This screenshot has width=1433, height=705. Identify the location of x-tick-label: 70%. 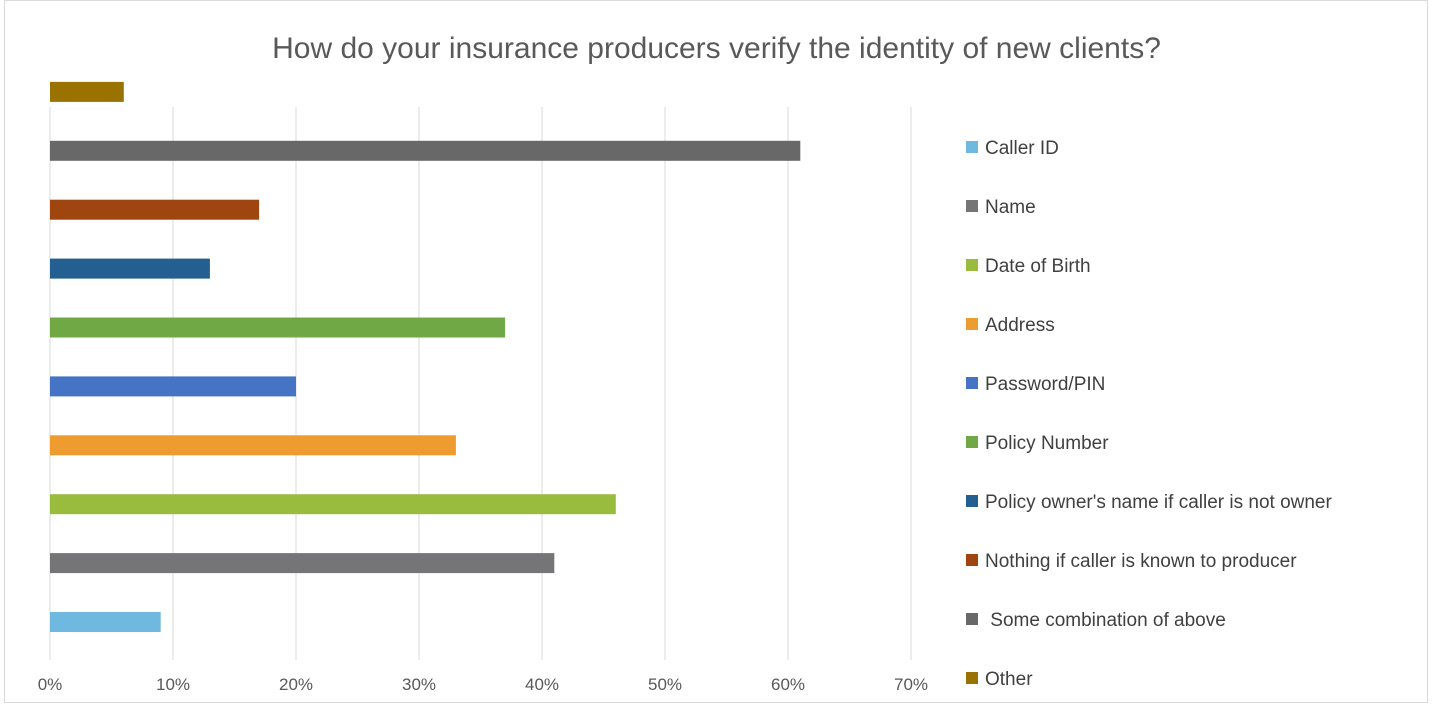
(911, 684).